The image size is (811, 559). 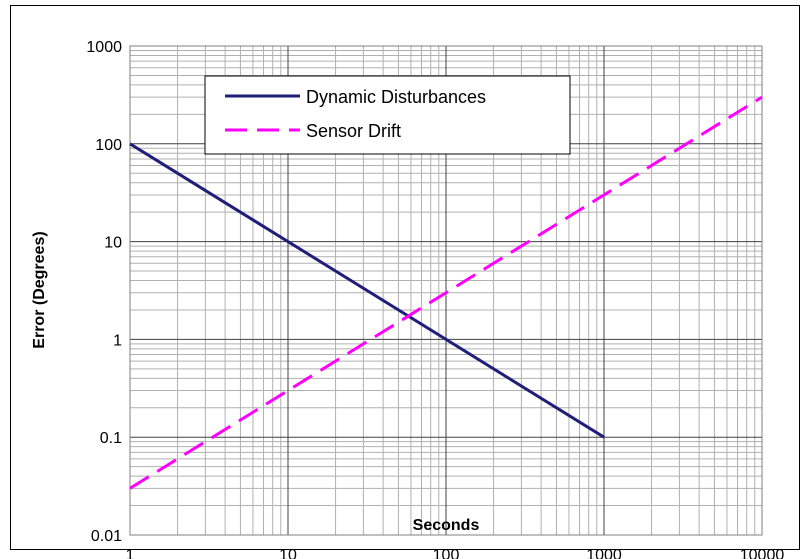 What do you see at coordinates (130, 553) in the screenshot?
I see `x-tick-label: 1` at bounding box center [130, 553].